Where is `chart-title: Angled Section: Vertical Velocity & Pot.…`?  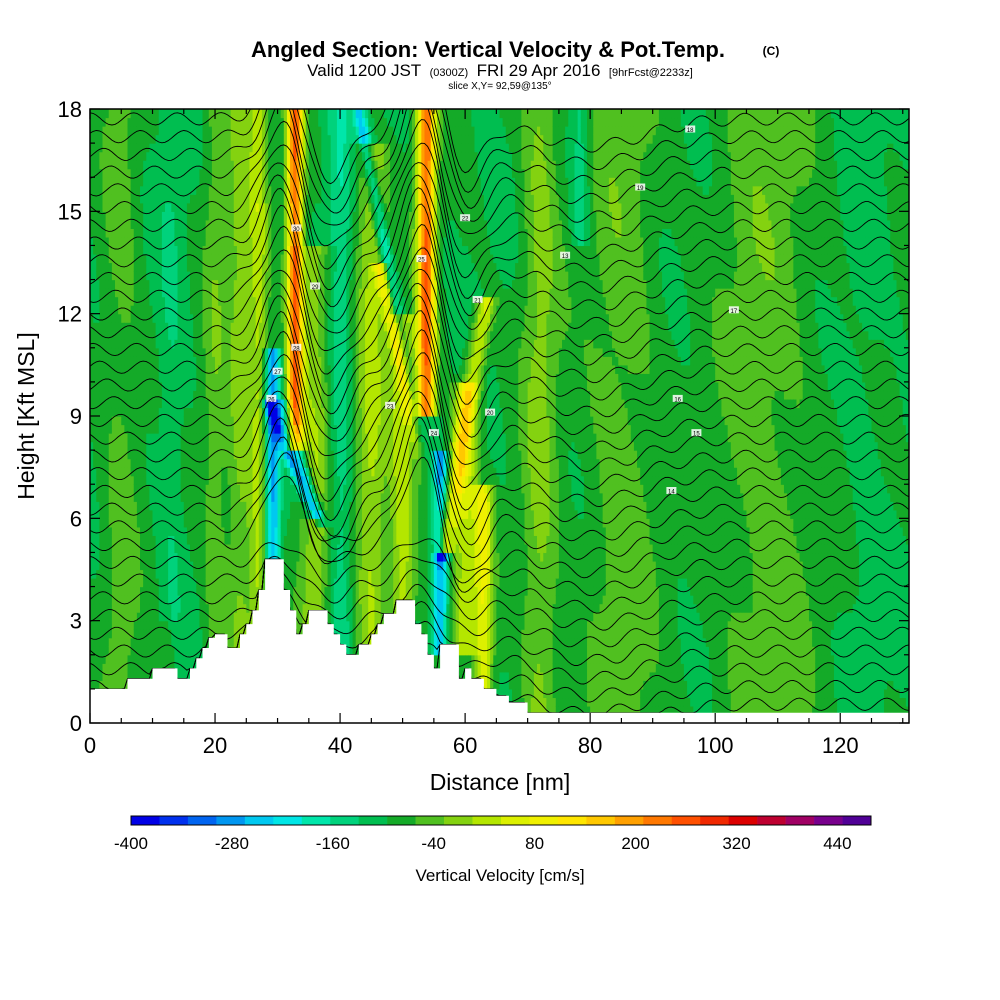
chart-title: Angled Section: Vertical Velocity & Pot.… is located at coordinates (488, 49).